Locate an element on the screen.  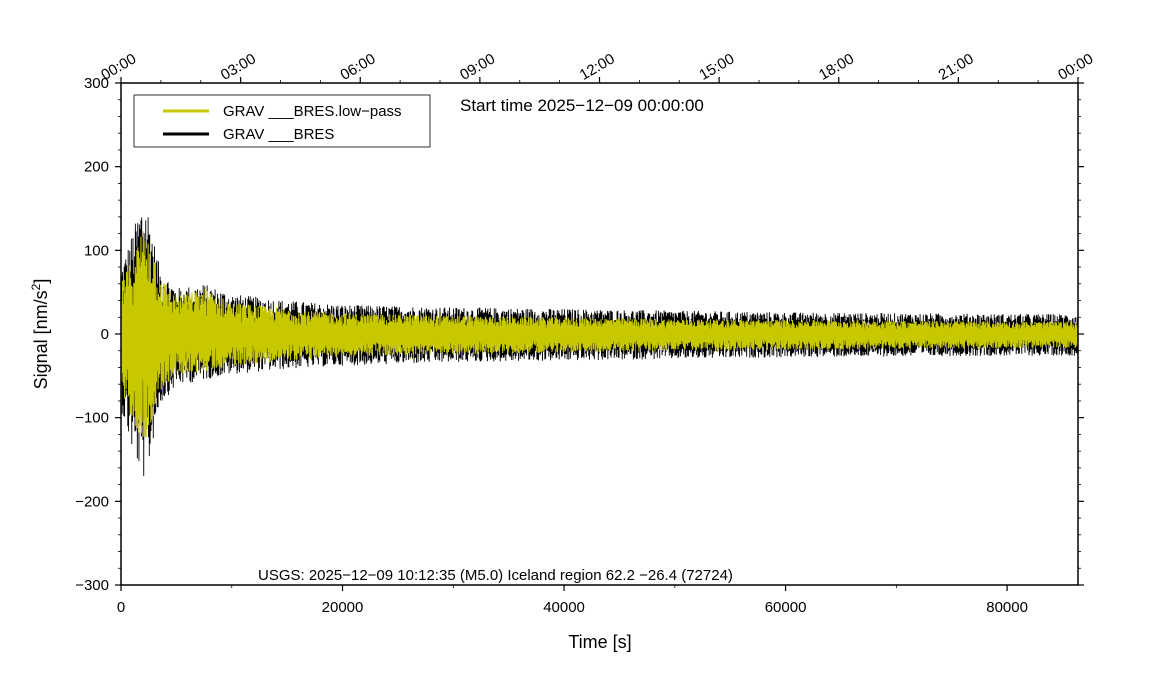
y-tick-label: −200 is located at coordinates (92, 501).